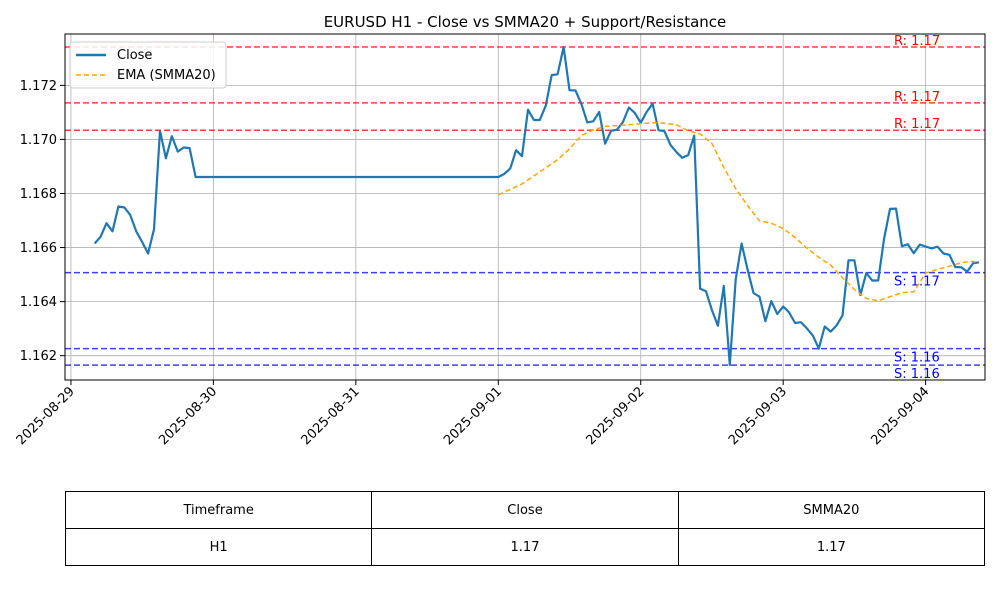 The image size is (1000, 600). What do you see at coordinates (218, 547) in the screenshot?
I see `table-cell-timeframe: H1` at bounding box center [218, 547].